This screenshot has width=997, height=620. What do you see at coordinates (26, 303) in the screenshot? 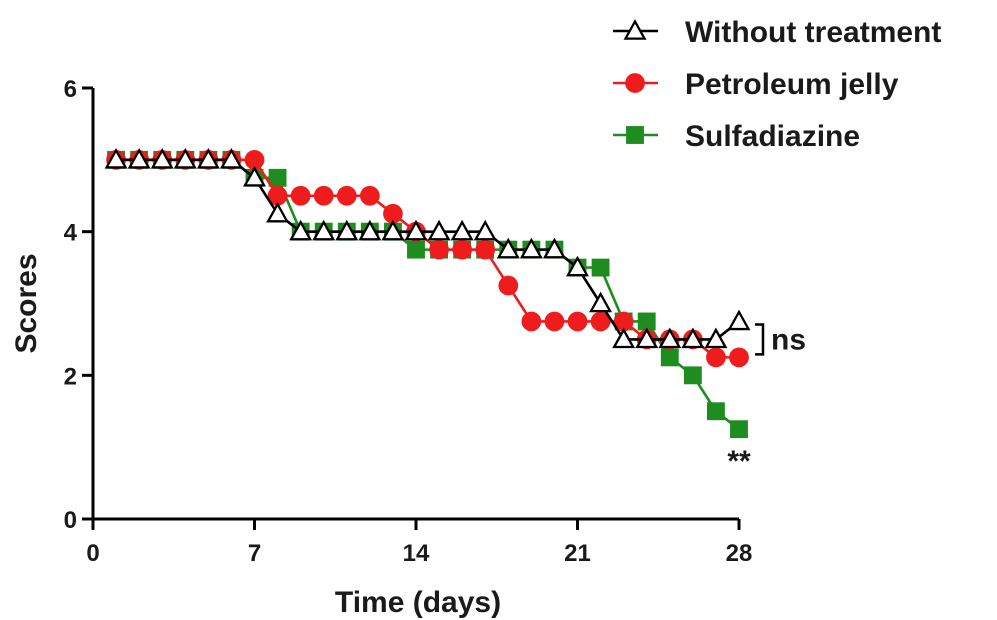
I see `y-axis-title: Scores` at bounding box center [26, 303].